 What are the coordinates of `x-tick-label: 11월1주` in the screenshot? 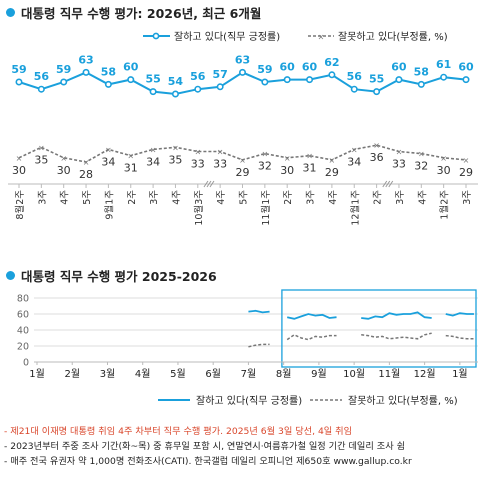 It's located at (266, 208).